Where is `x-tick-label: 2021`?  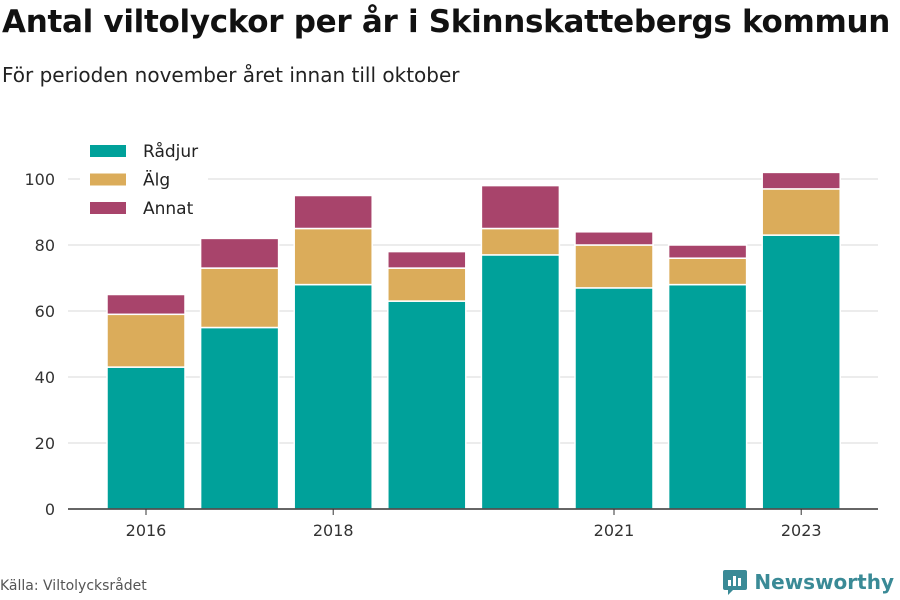 x-tick-label: 2021 is located at coordinates (614, 530).